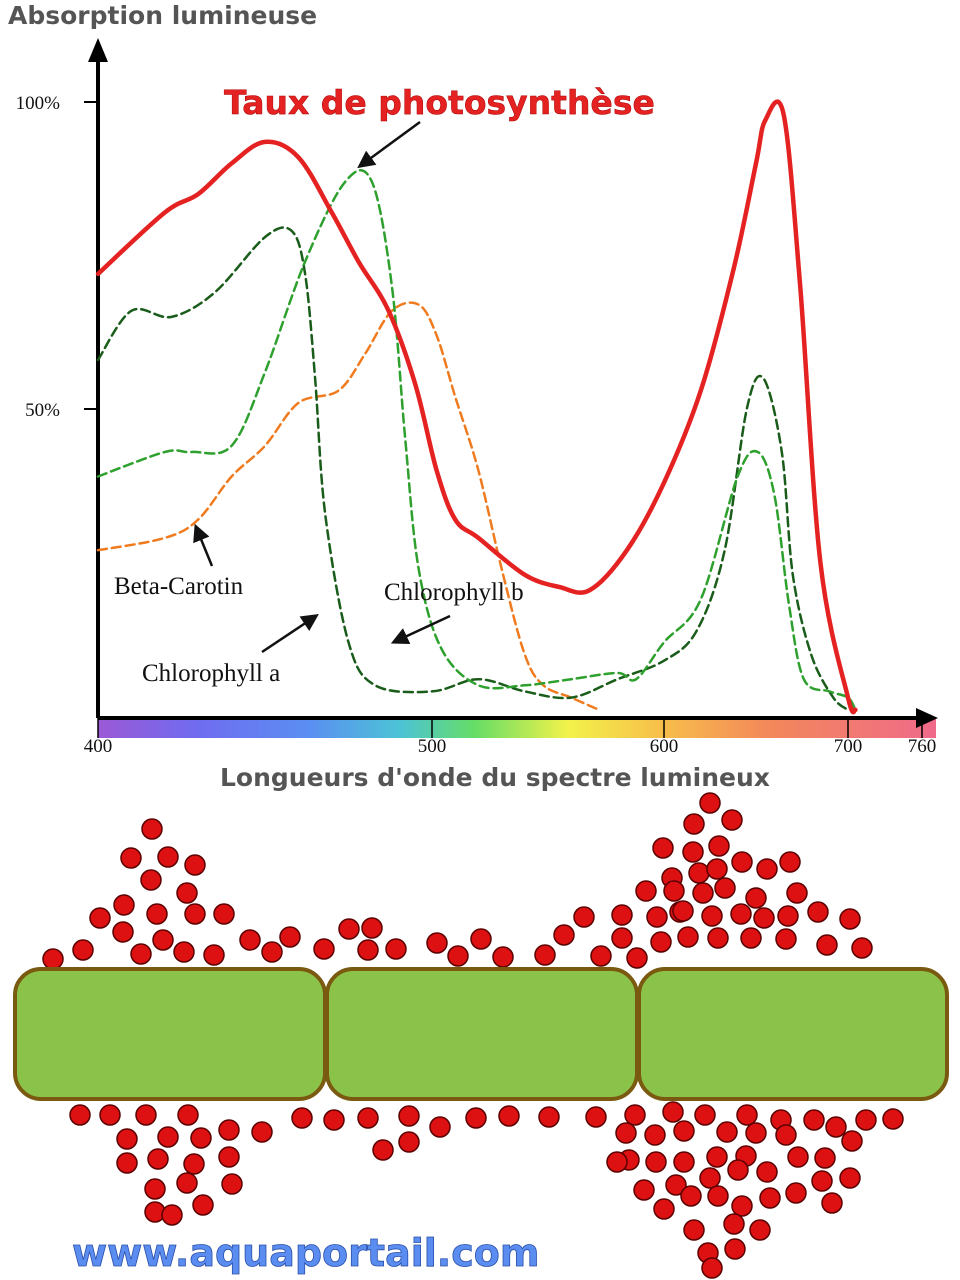  What do you see at coordinates (482, 1034) in the screenshot?
I see `leaf-segment` at bounding box center [482, 1034].